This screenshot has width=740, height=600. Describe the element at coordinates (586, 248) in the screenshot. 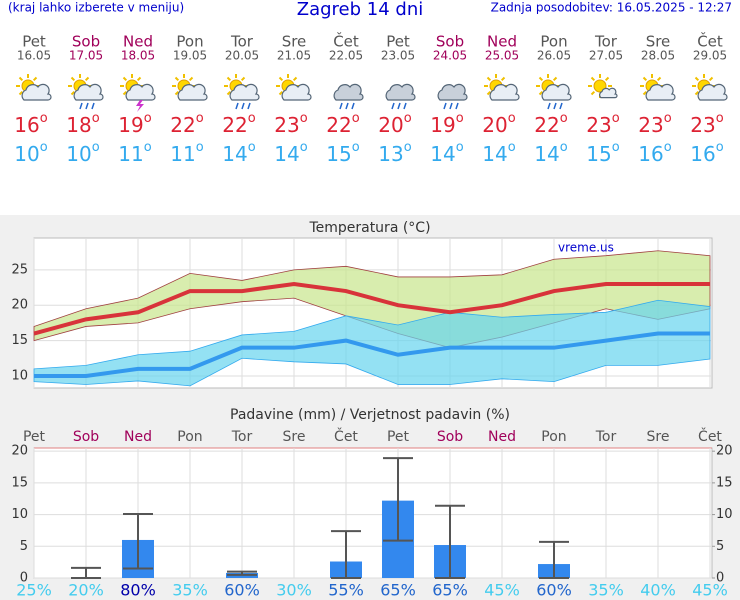

I see `source-note: vreme.us` at that location.